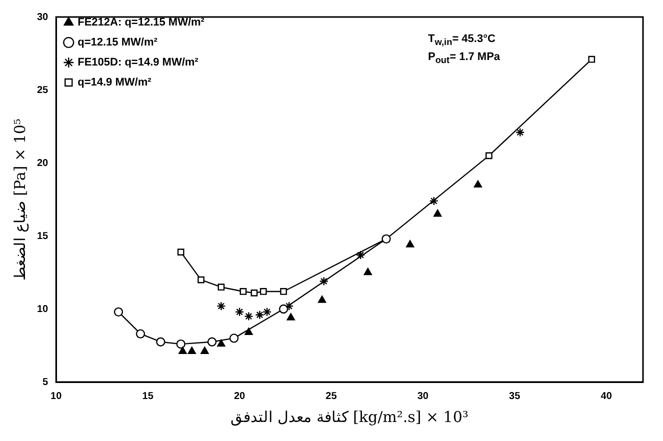 The width and height of the screenshot is (663, 441). What do you see at coordinates (141, 22) in the screenshot?
I see `legend-label: FE212A: q=12.15 MW/m²` at bounding box center [141, 22].